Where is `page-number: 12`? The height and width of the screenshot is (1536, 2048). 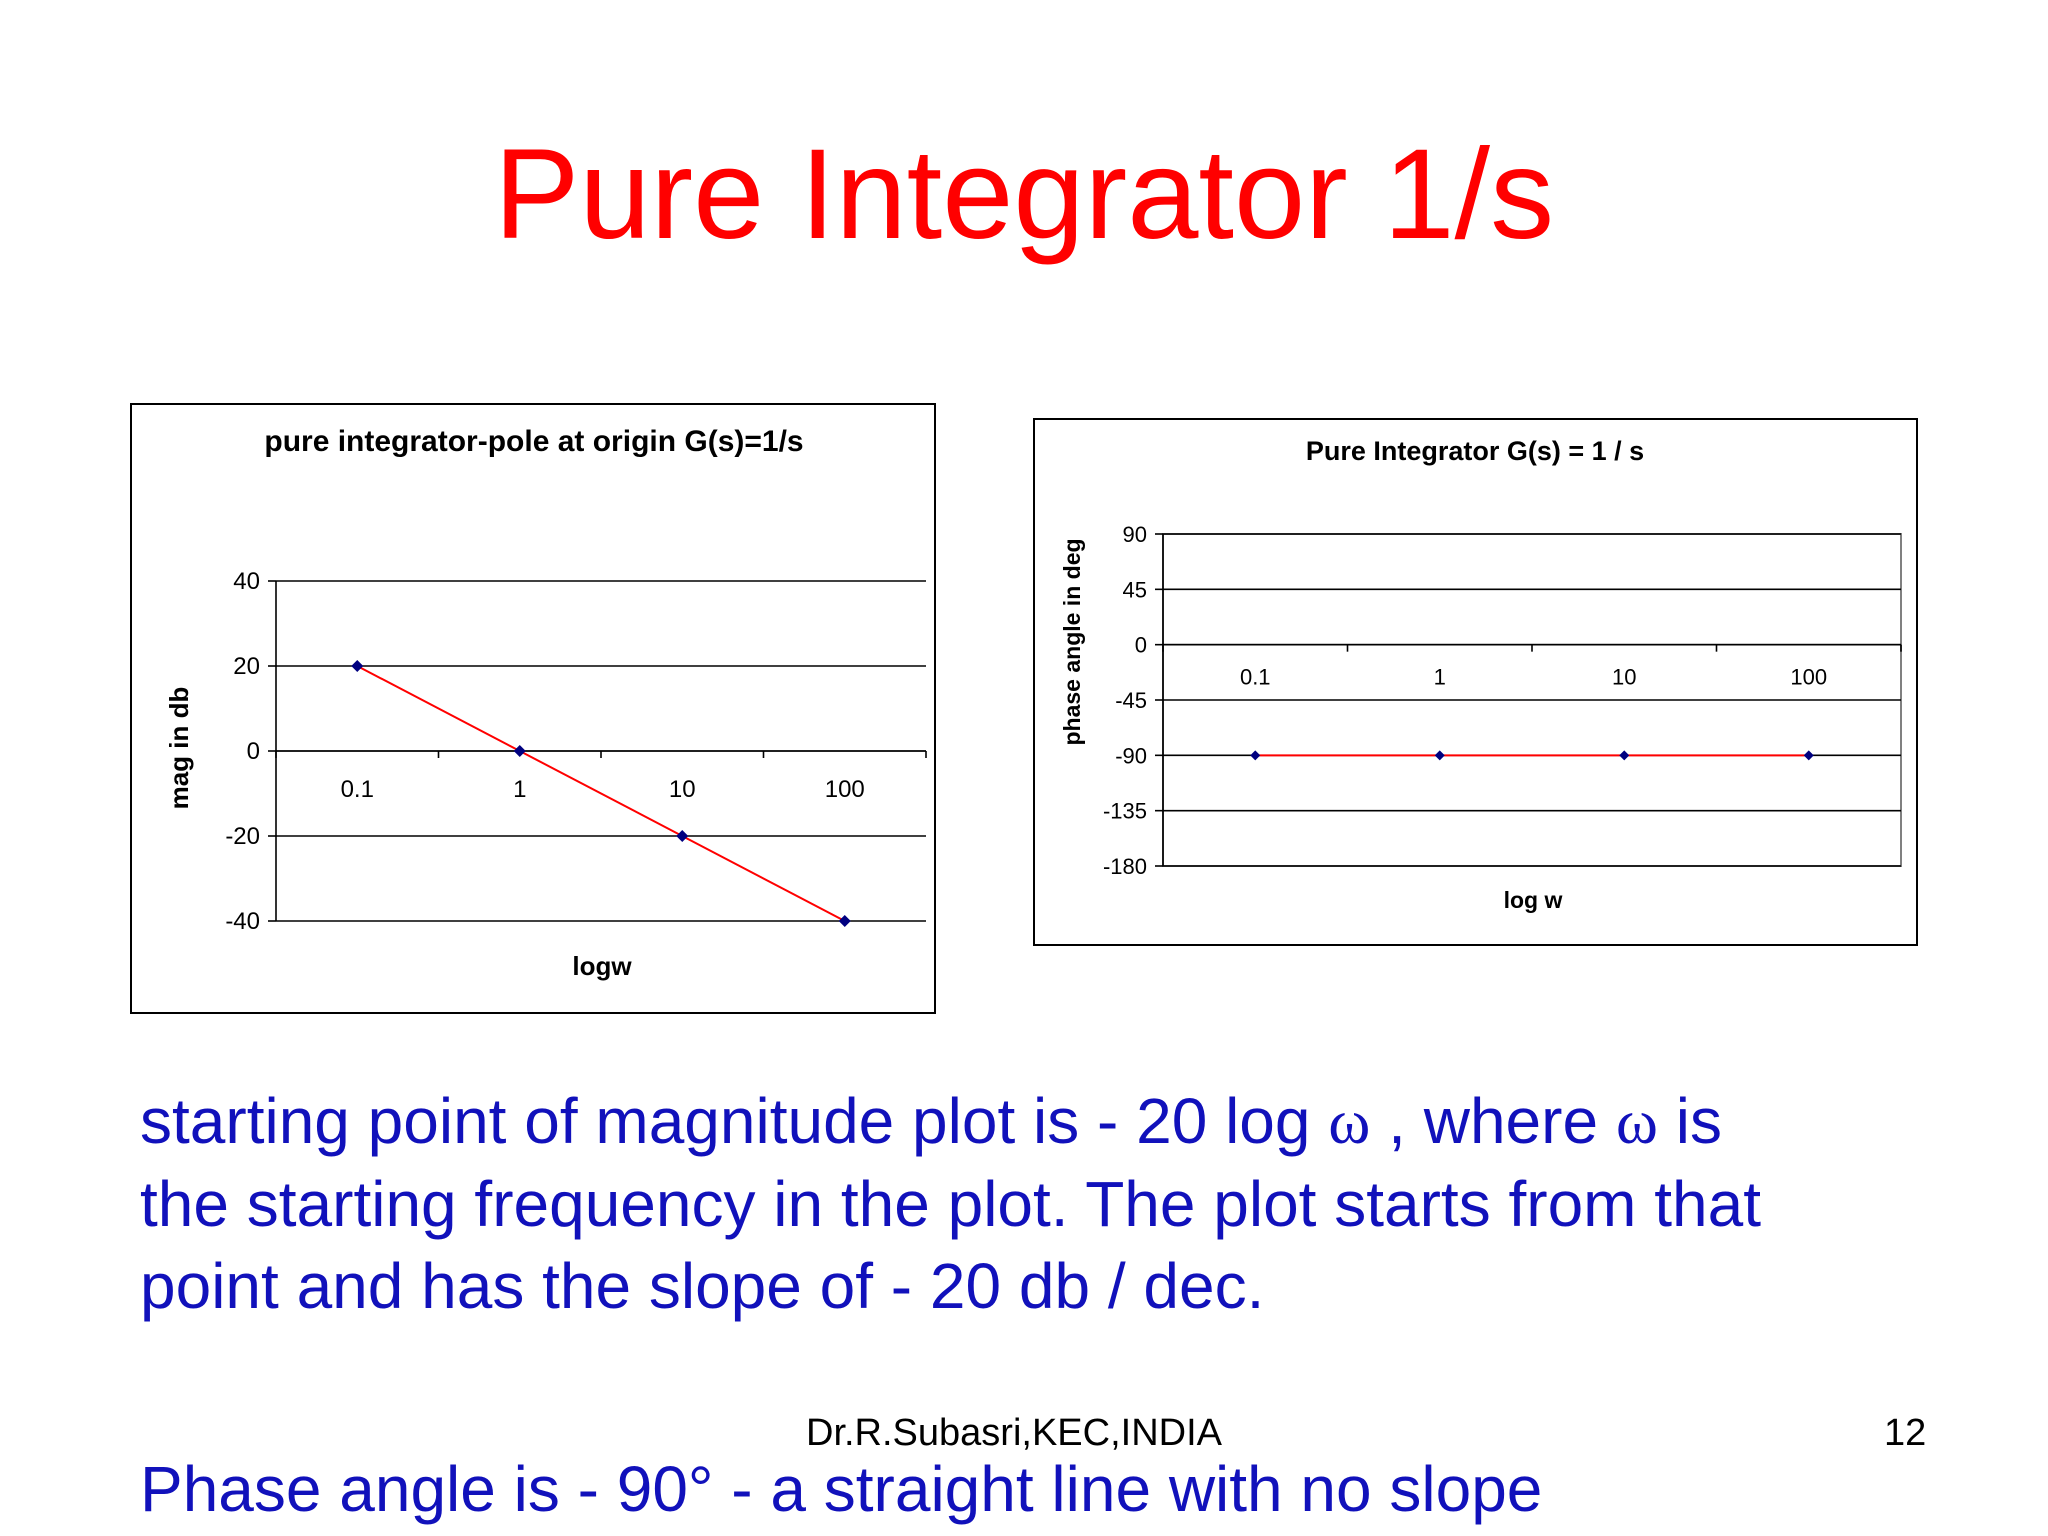 page-number: 12 is located at coordinates (1905, 1433).